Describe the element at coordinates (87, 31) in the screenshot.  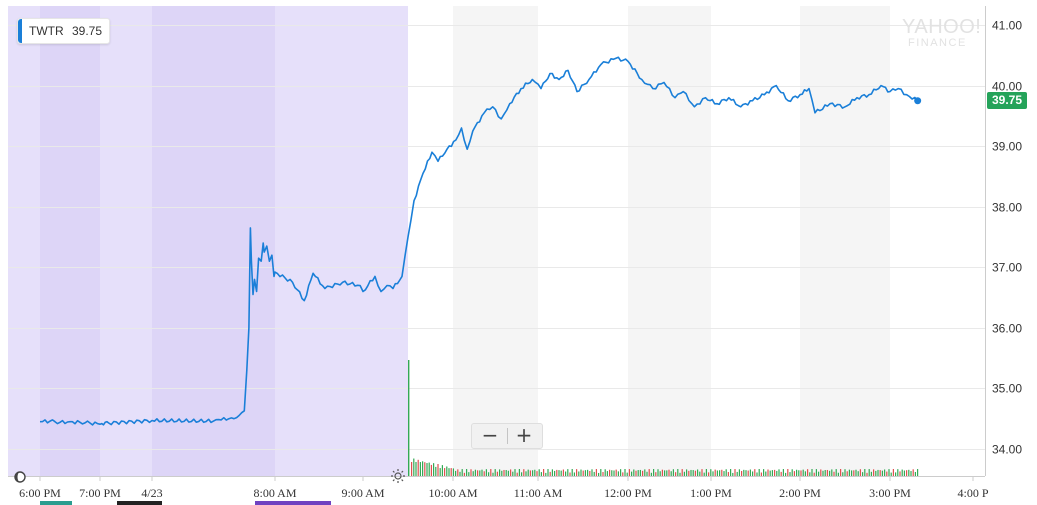
I see `legend-value: 39.75` at that location.